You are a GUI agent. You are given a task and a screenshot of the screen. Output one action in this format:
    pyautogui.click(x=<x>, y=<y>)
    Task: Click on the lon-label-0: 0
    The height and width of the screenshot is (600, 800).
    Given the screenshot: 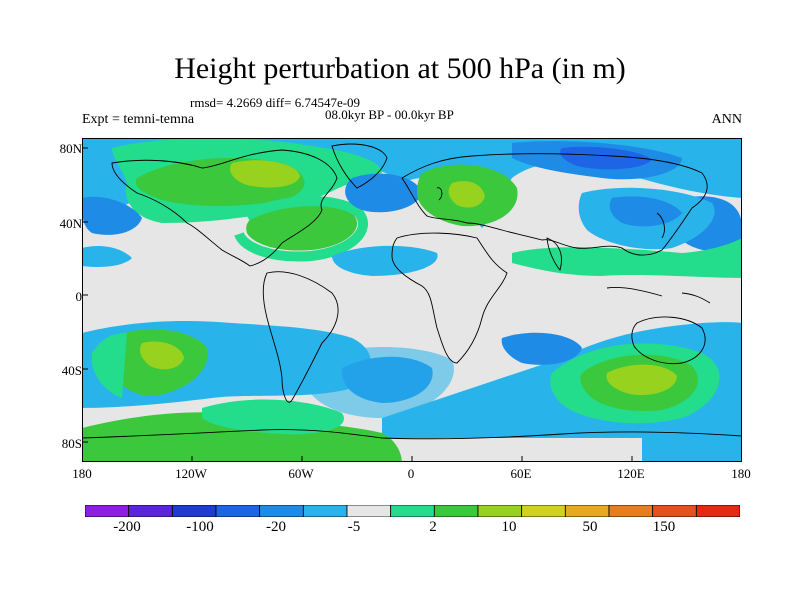 What is the action you would take?
    pyautogui.click(x=411, y=473)
    